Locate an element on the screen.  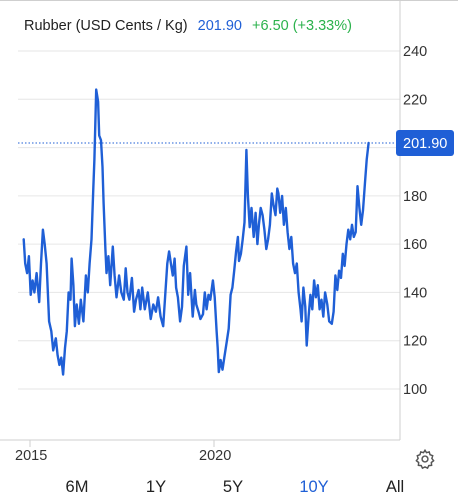
range-button-10y: 10Y is located at coordinates (314, 487).